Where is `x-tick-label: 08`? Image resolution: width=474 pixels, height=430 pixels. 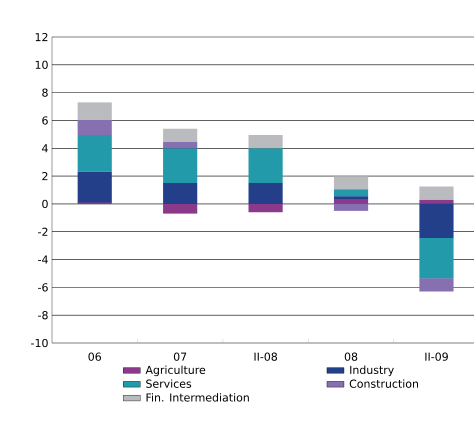 x-tick-label: 08 is located at coordinates (351, 356).